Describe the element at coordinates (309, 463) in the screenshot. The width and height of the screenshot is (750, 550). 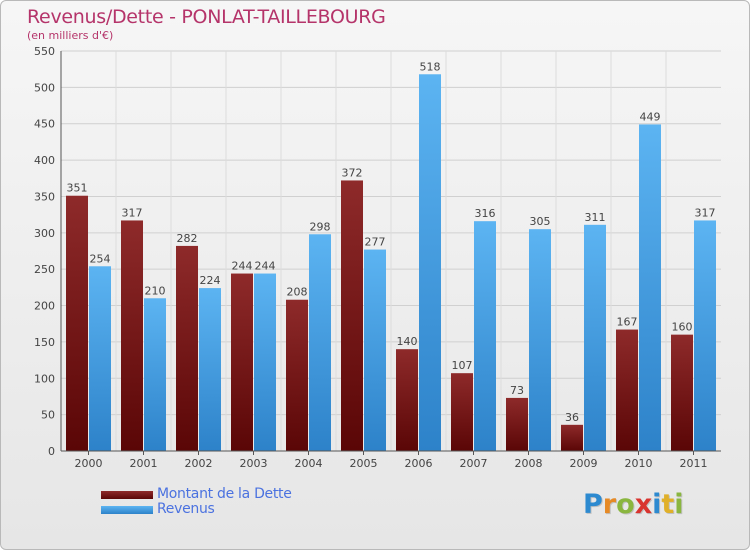
I see `x-tick-label-2004: 2004` at that location.